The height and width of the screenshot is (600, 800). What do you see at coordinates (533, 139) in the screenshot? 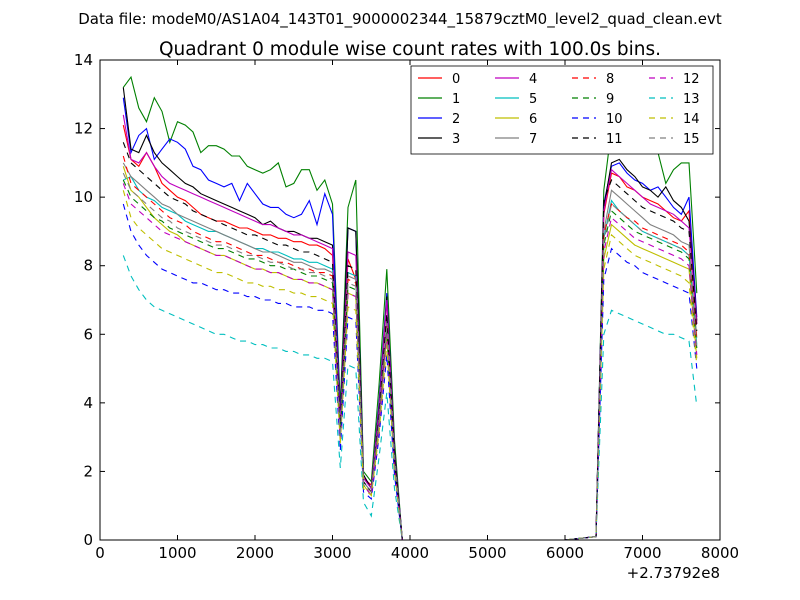
I see `legend-label-7: 7` at bounding box center [533, 139].